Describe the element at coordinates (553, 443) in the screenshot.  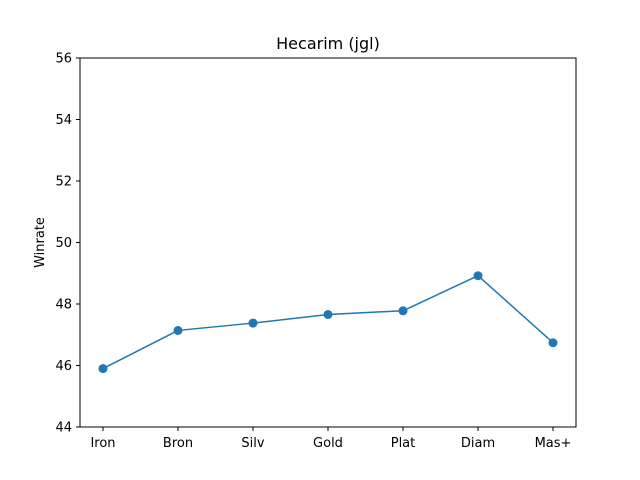
I see `x-tick-label: Mas+` at that location.